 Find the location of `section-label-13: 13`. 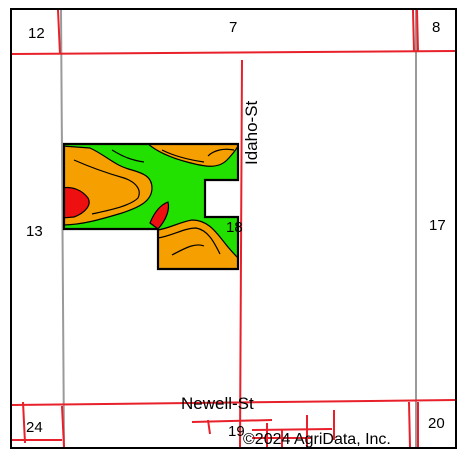

section-label-13: 13 is located at coordinates (34, 231).